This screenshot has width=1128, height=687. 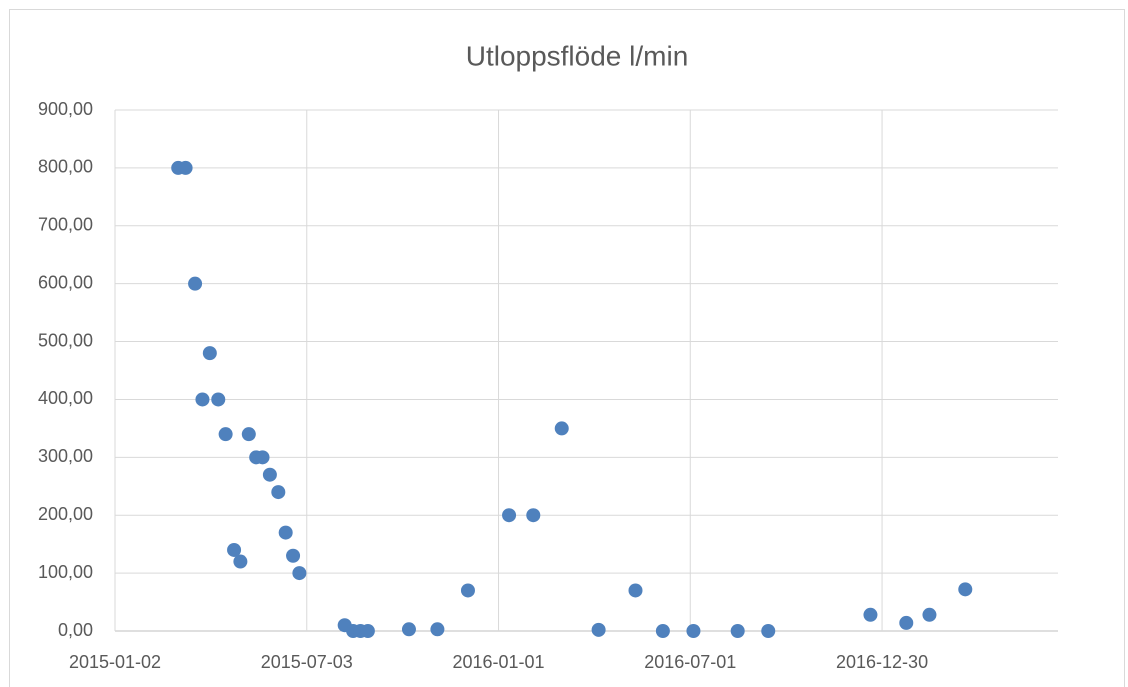 I want to click on x-tick-label: 2015-01-02, so click(x=115, y=662).